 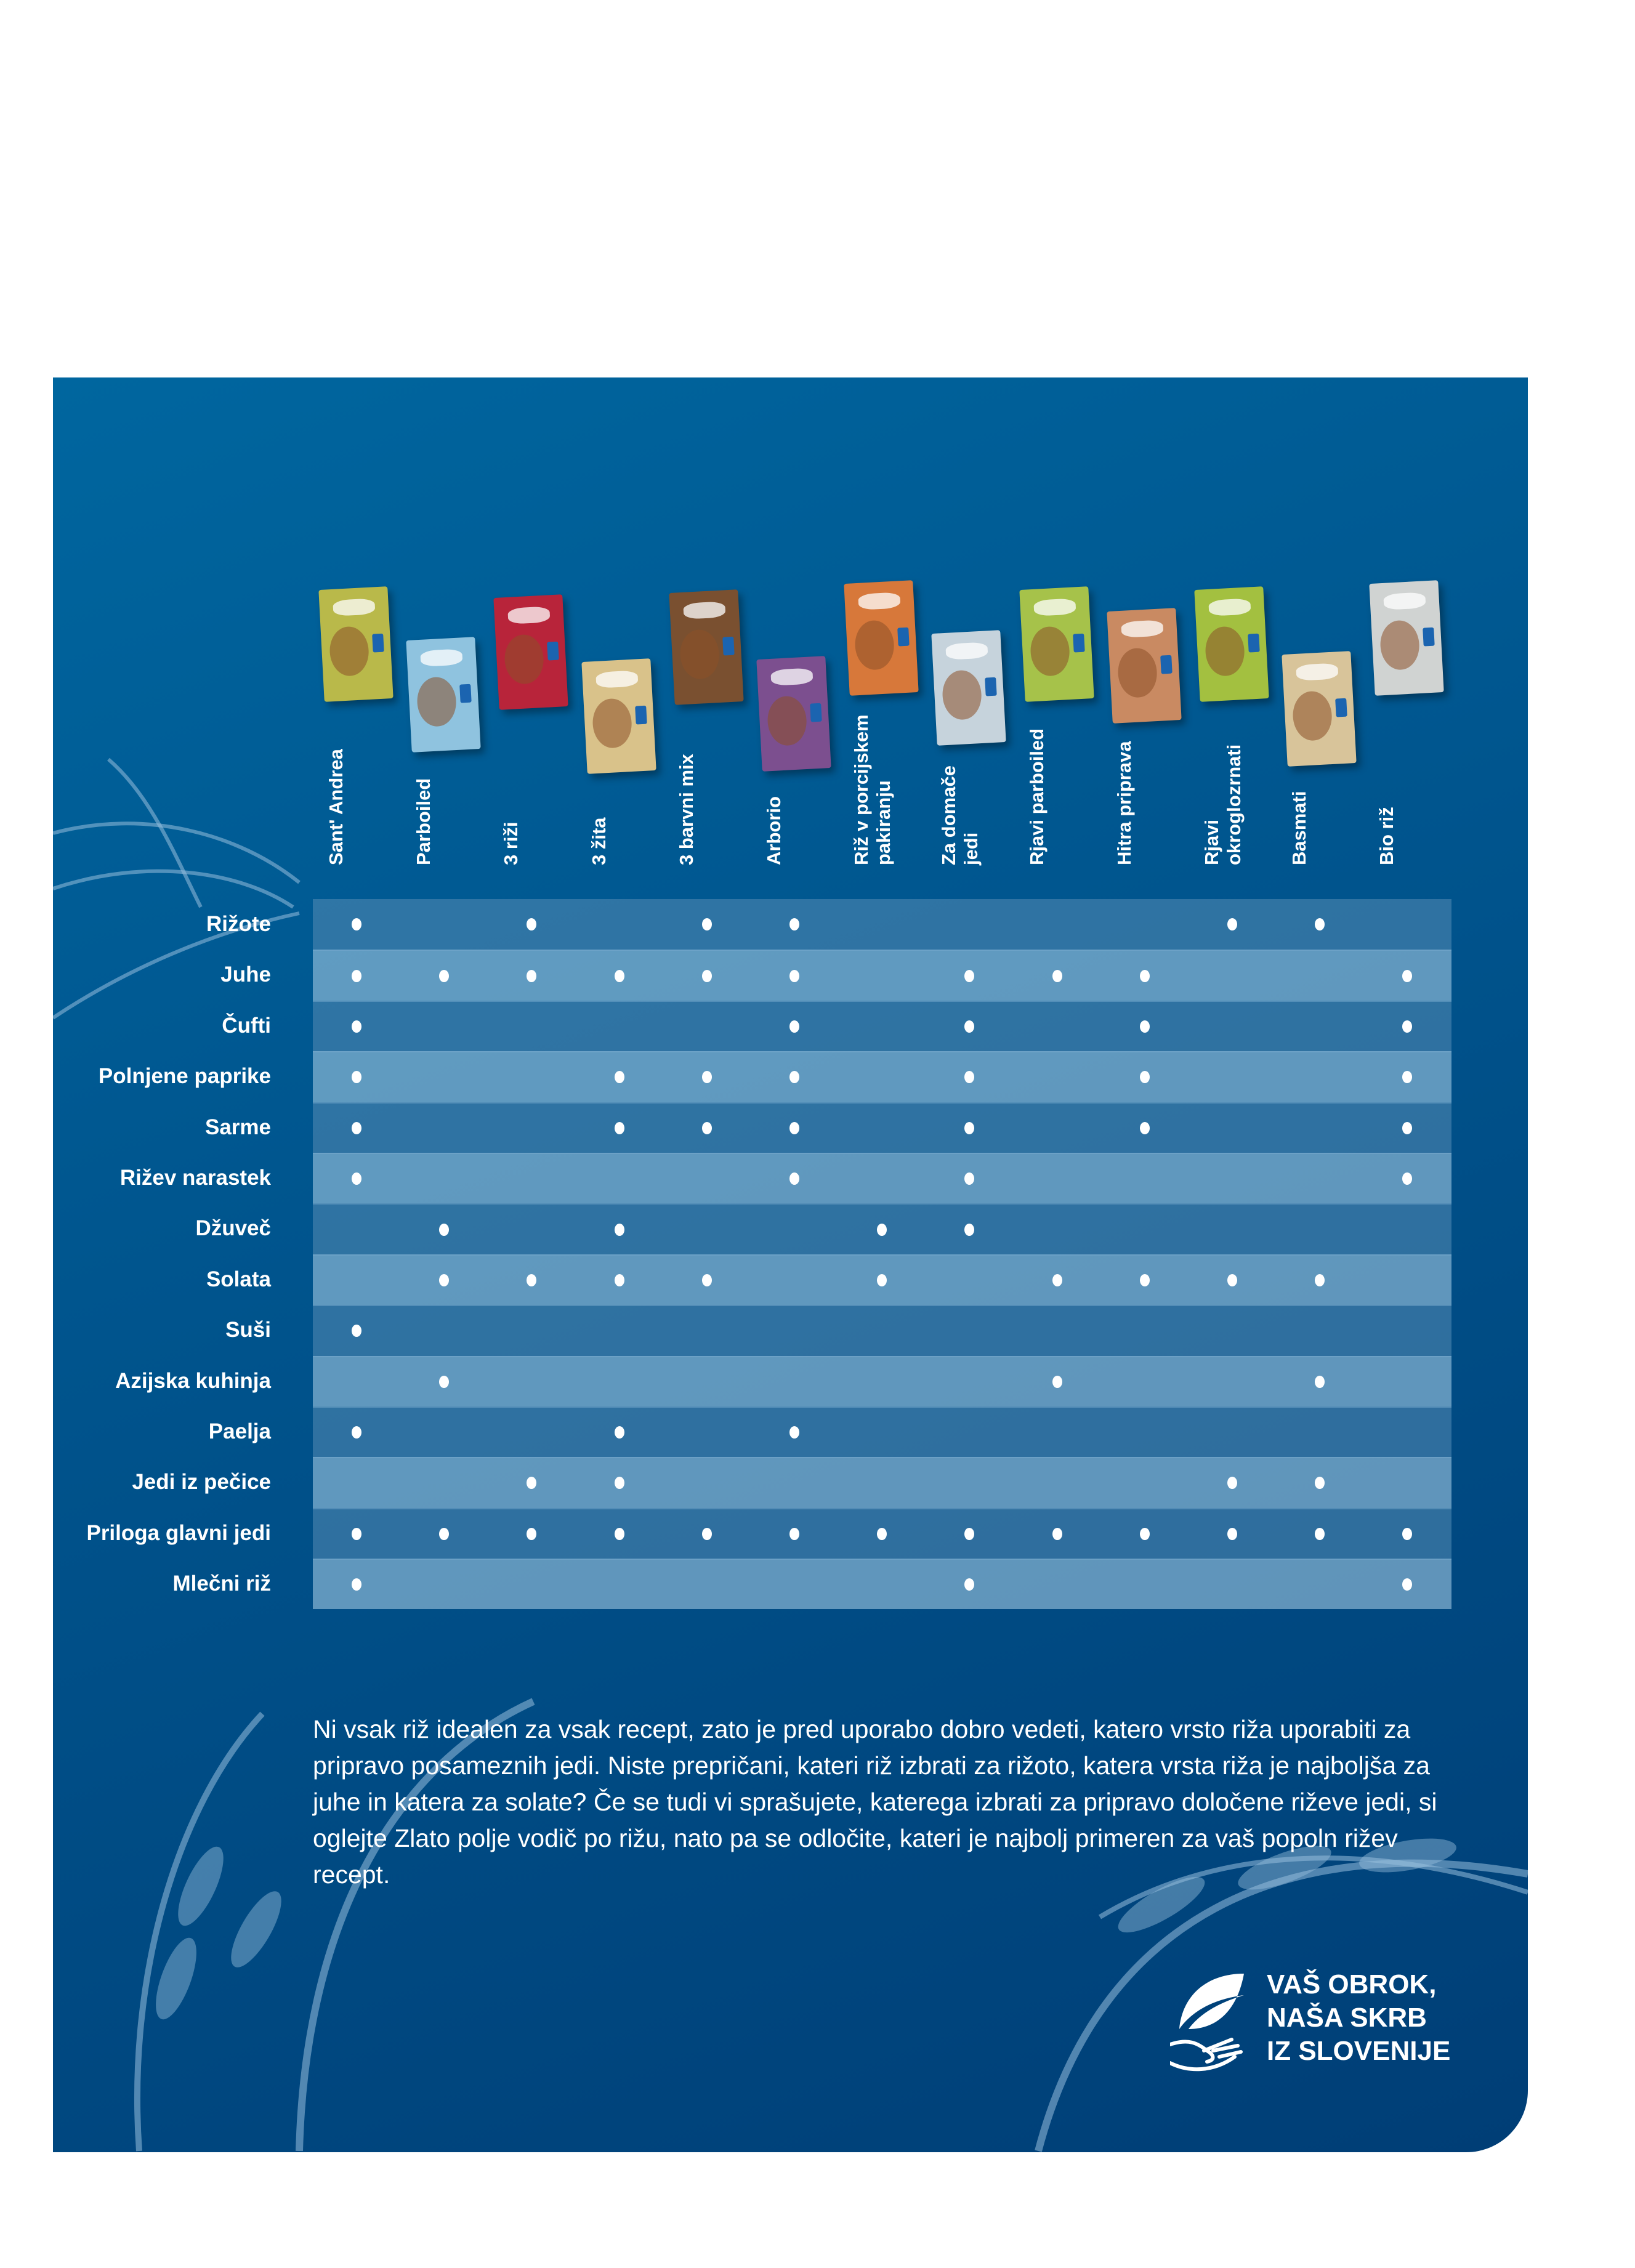 I want to click on product-name: 3 žita, so click(x=598, y=841).